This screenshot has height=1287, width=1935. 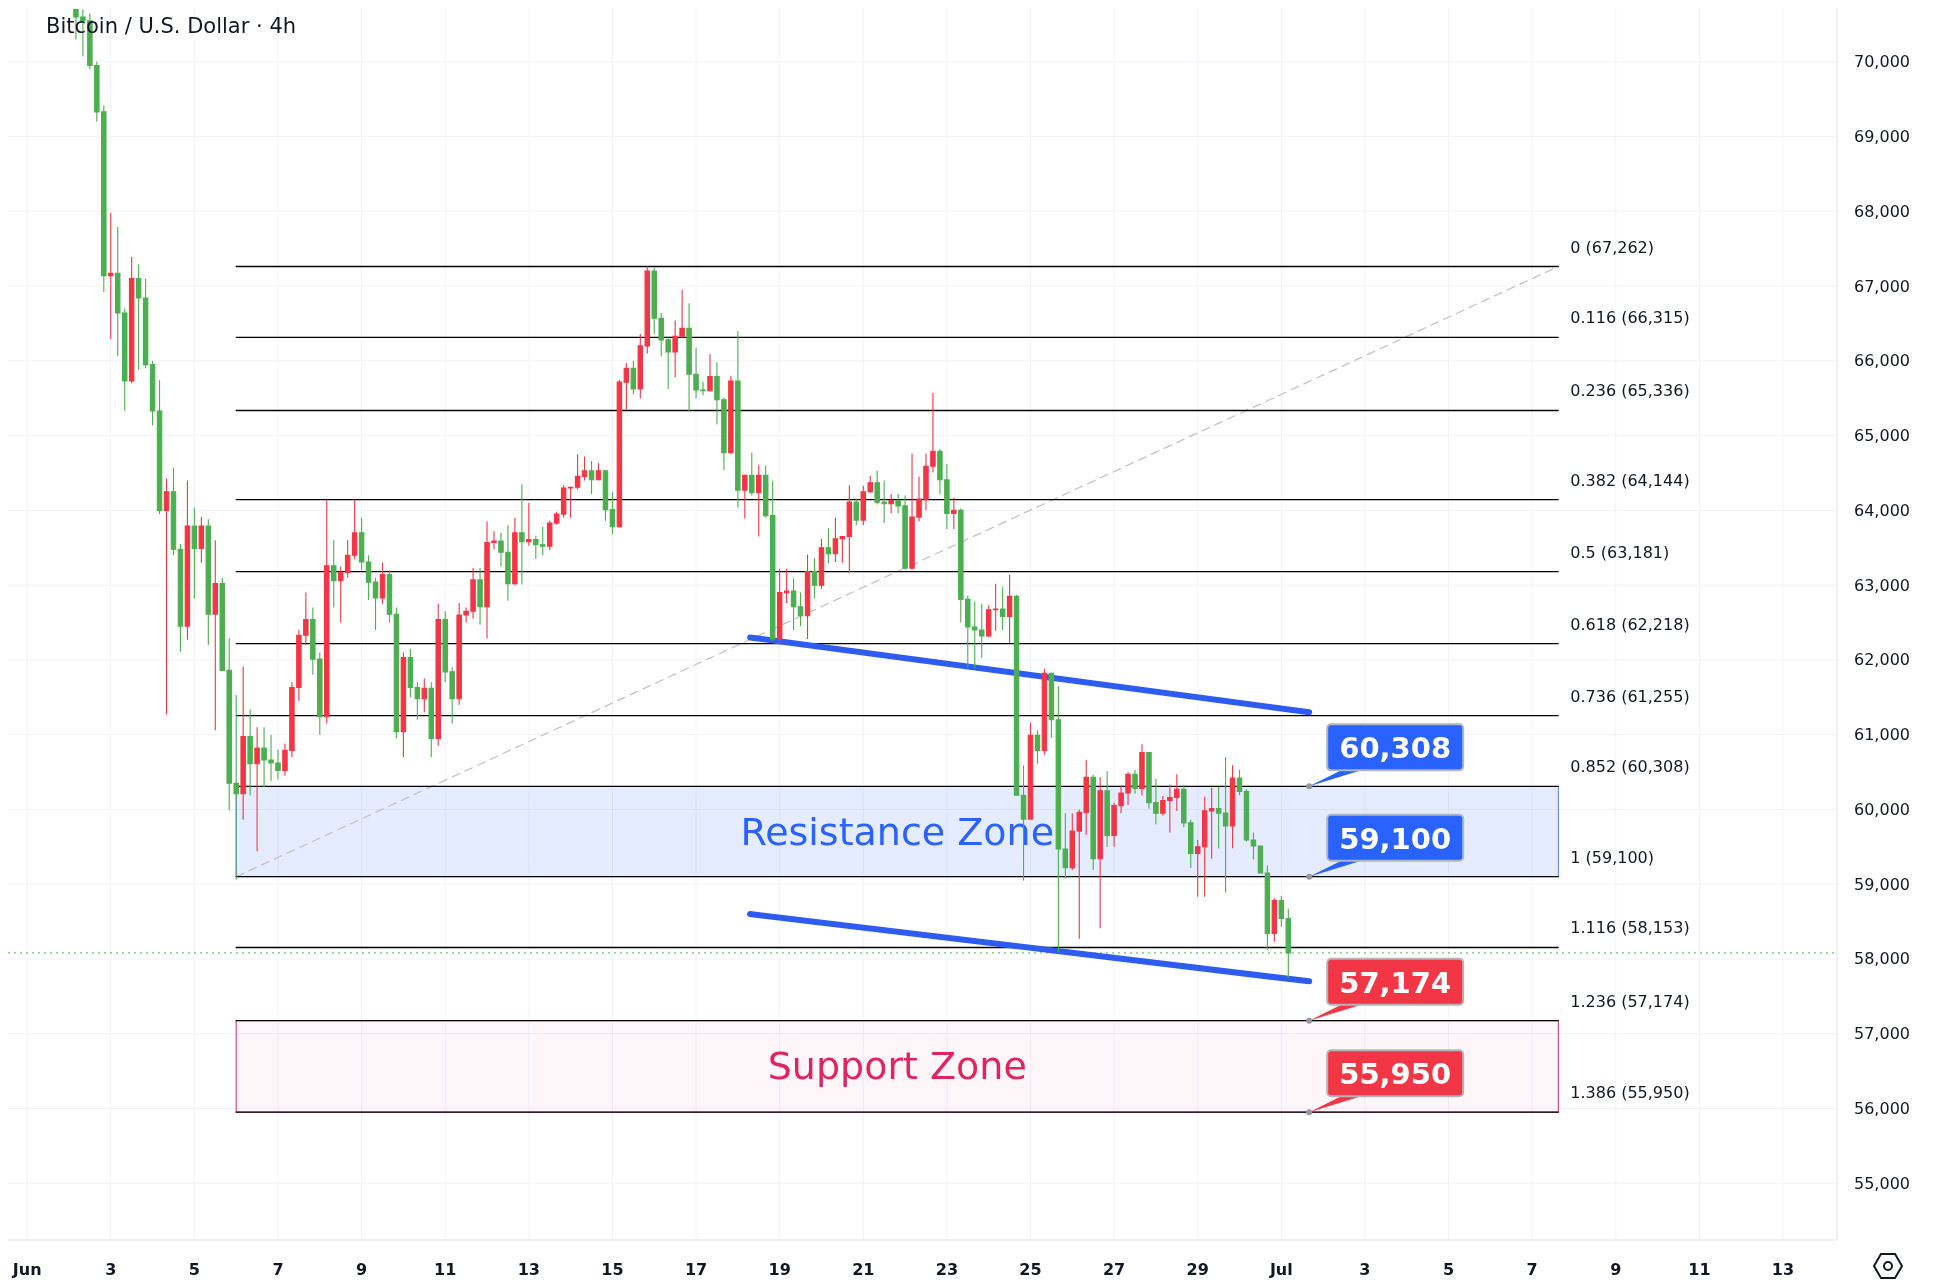 What do you see at coordinates (779, 1269) in the screenshot?
I see `x-tick-label: 19` at bounding box center [779, 1269].